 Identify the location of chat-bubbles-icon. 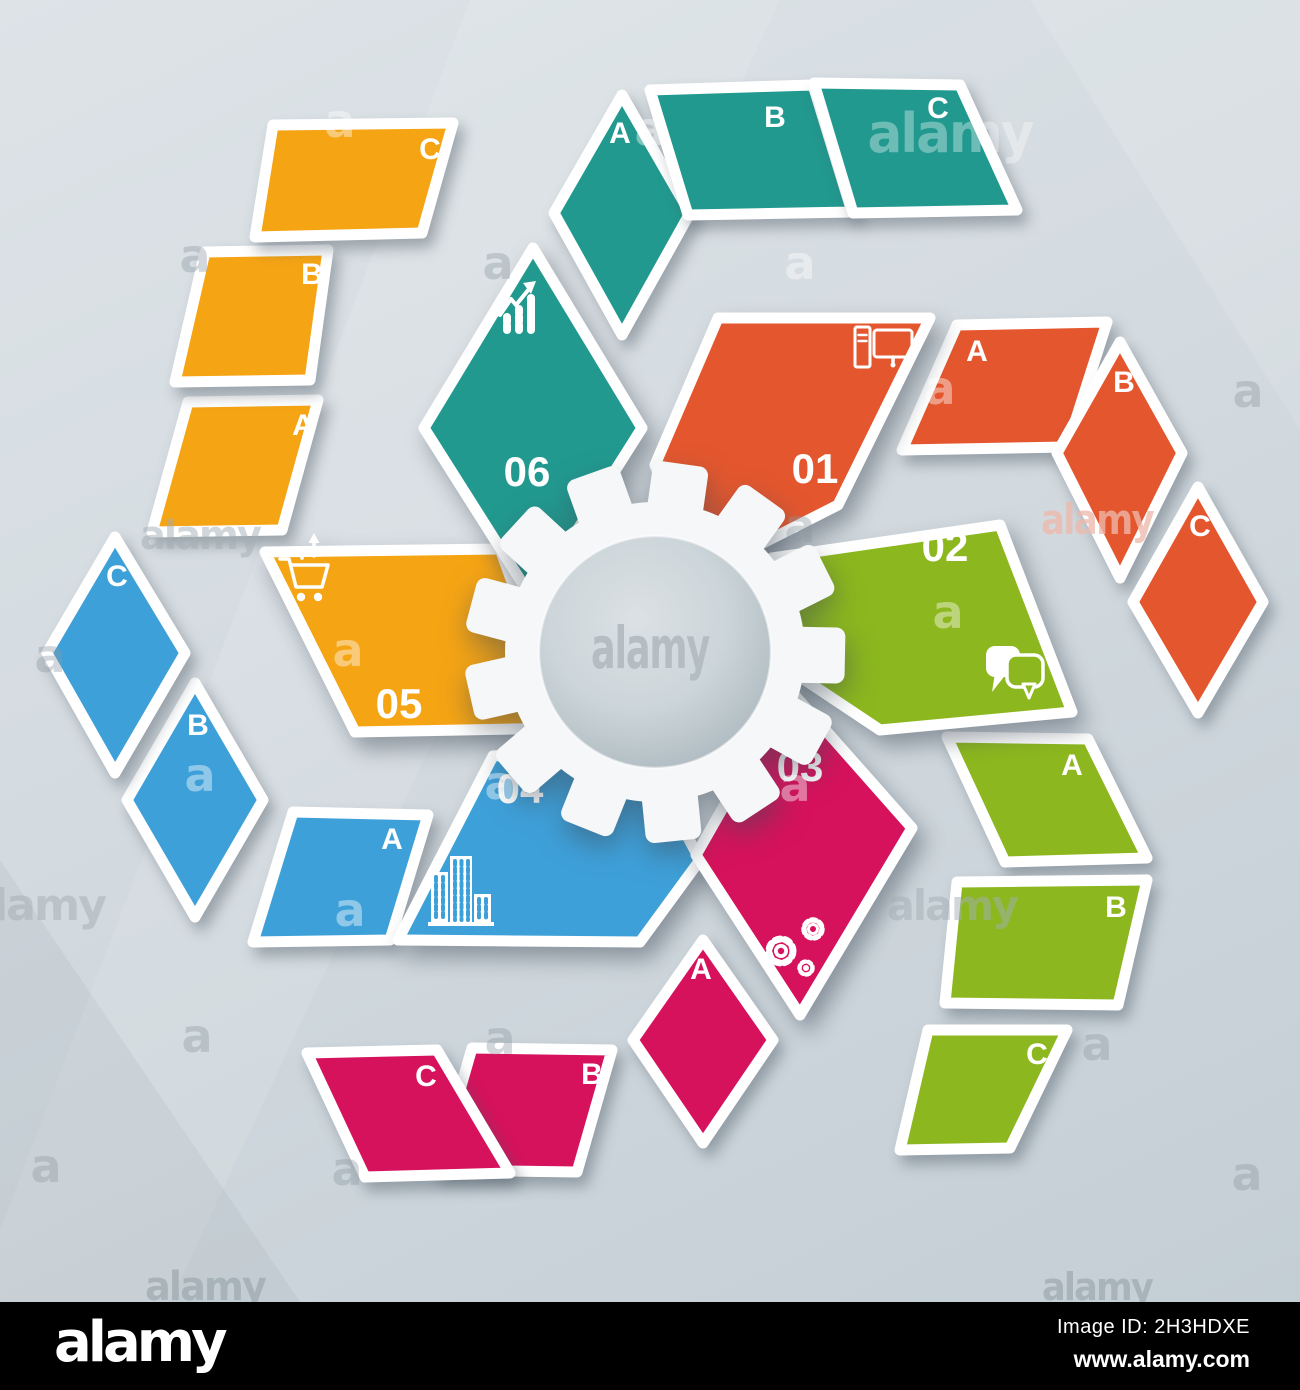
(1015, 673).